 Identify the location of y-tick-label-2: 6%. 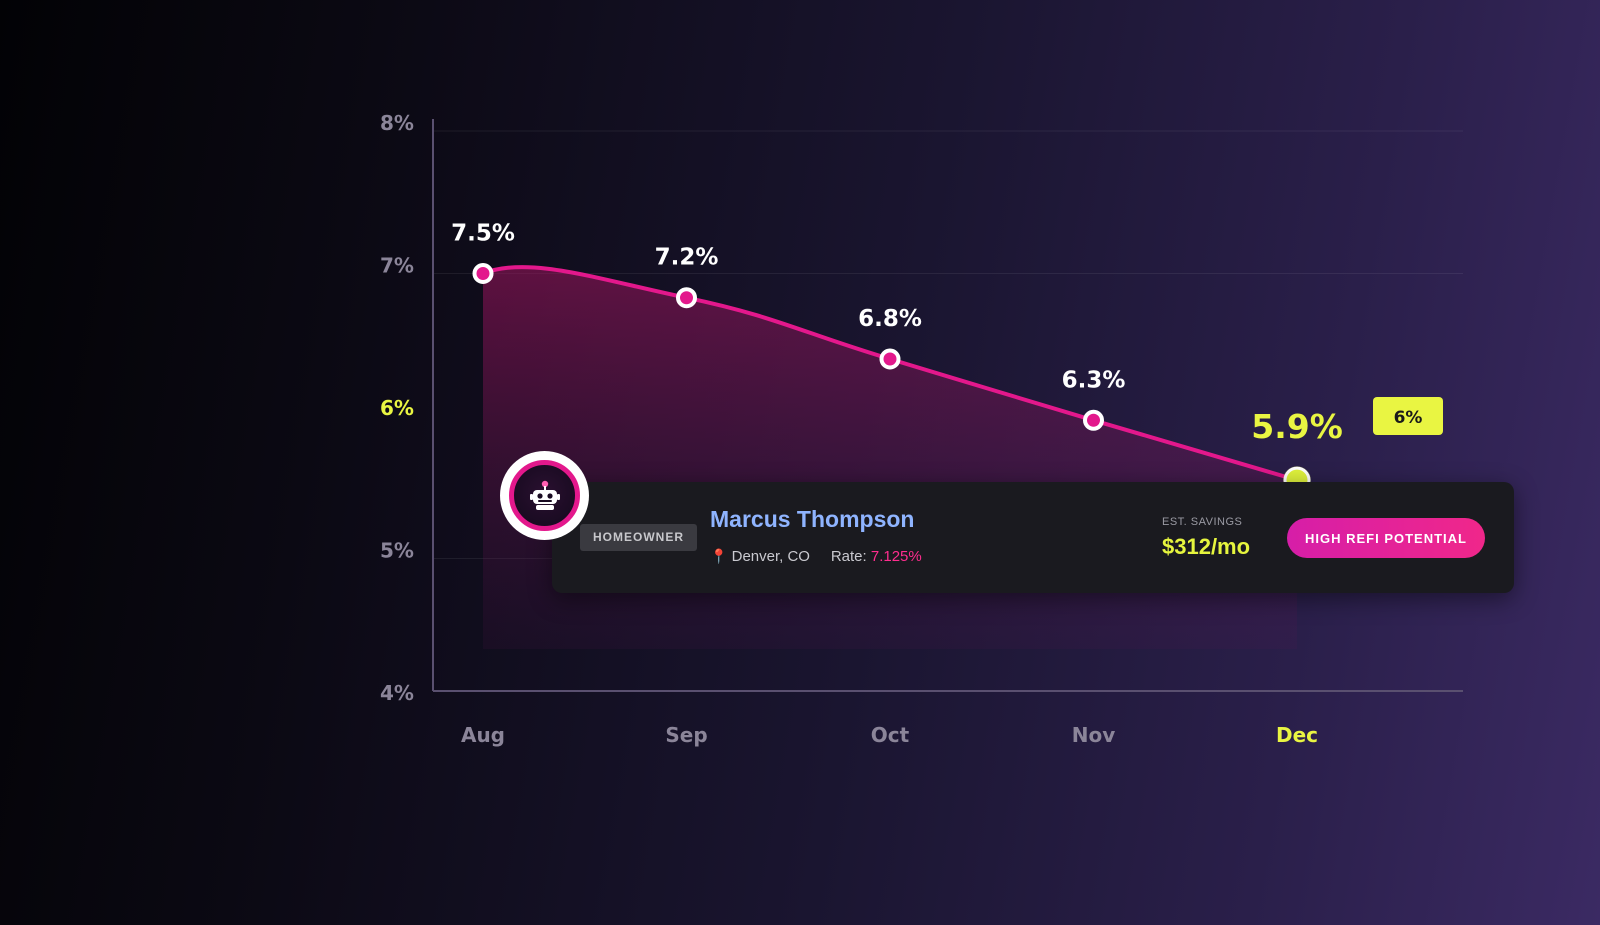
(397, 408).